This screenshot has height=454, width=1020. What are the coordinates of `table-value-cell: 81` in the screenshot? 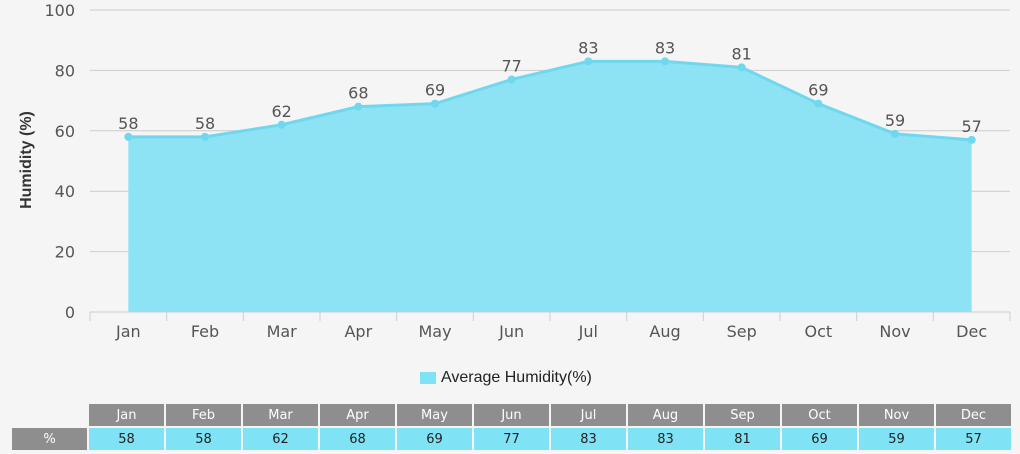 It's located at (742, 439).